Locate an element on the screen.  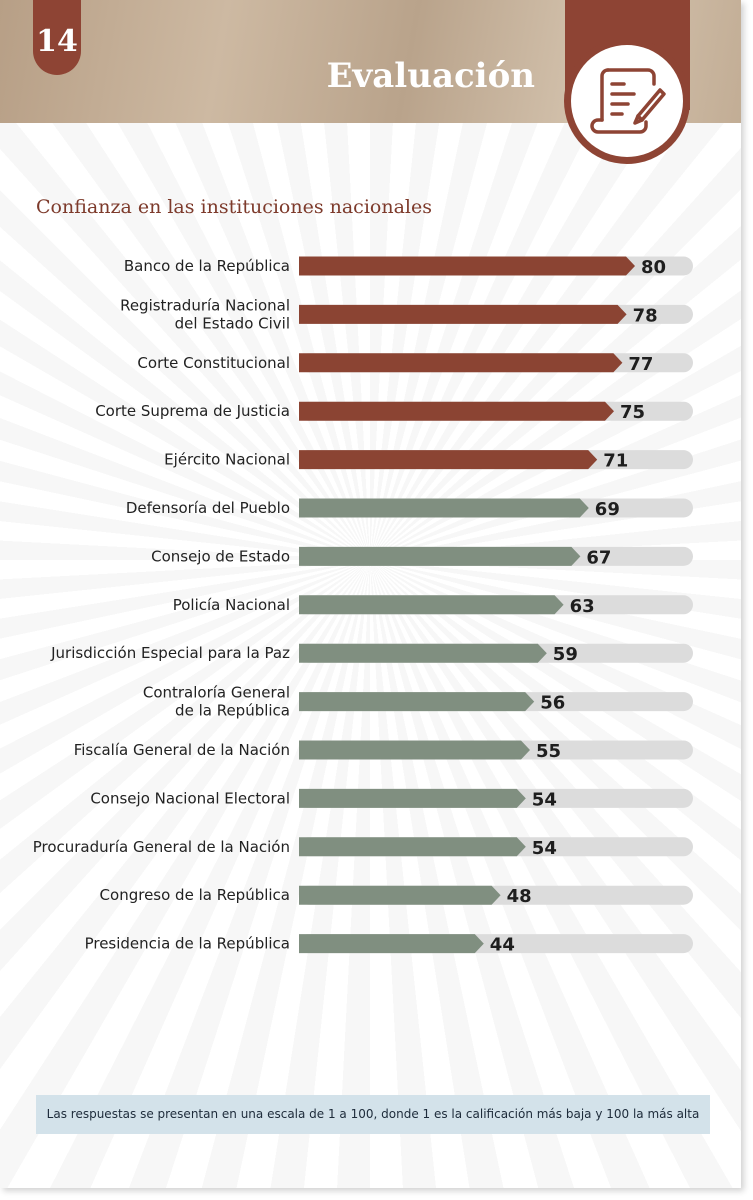
page-number: 14 is located at coordinates (57, 41).